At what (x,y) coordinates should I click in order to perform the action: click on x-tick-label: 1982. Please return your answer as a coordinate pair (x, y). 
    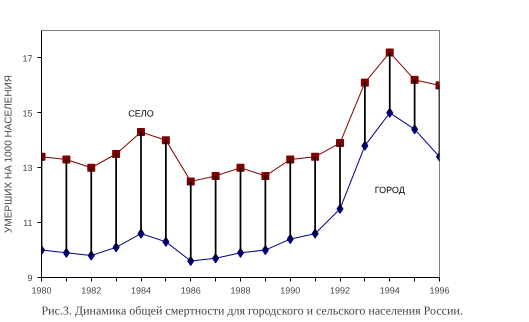
    Looking at the image, I should click on (91, 291).